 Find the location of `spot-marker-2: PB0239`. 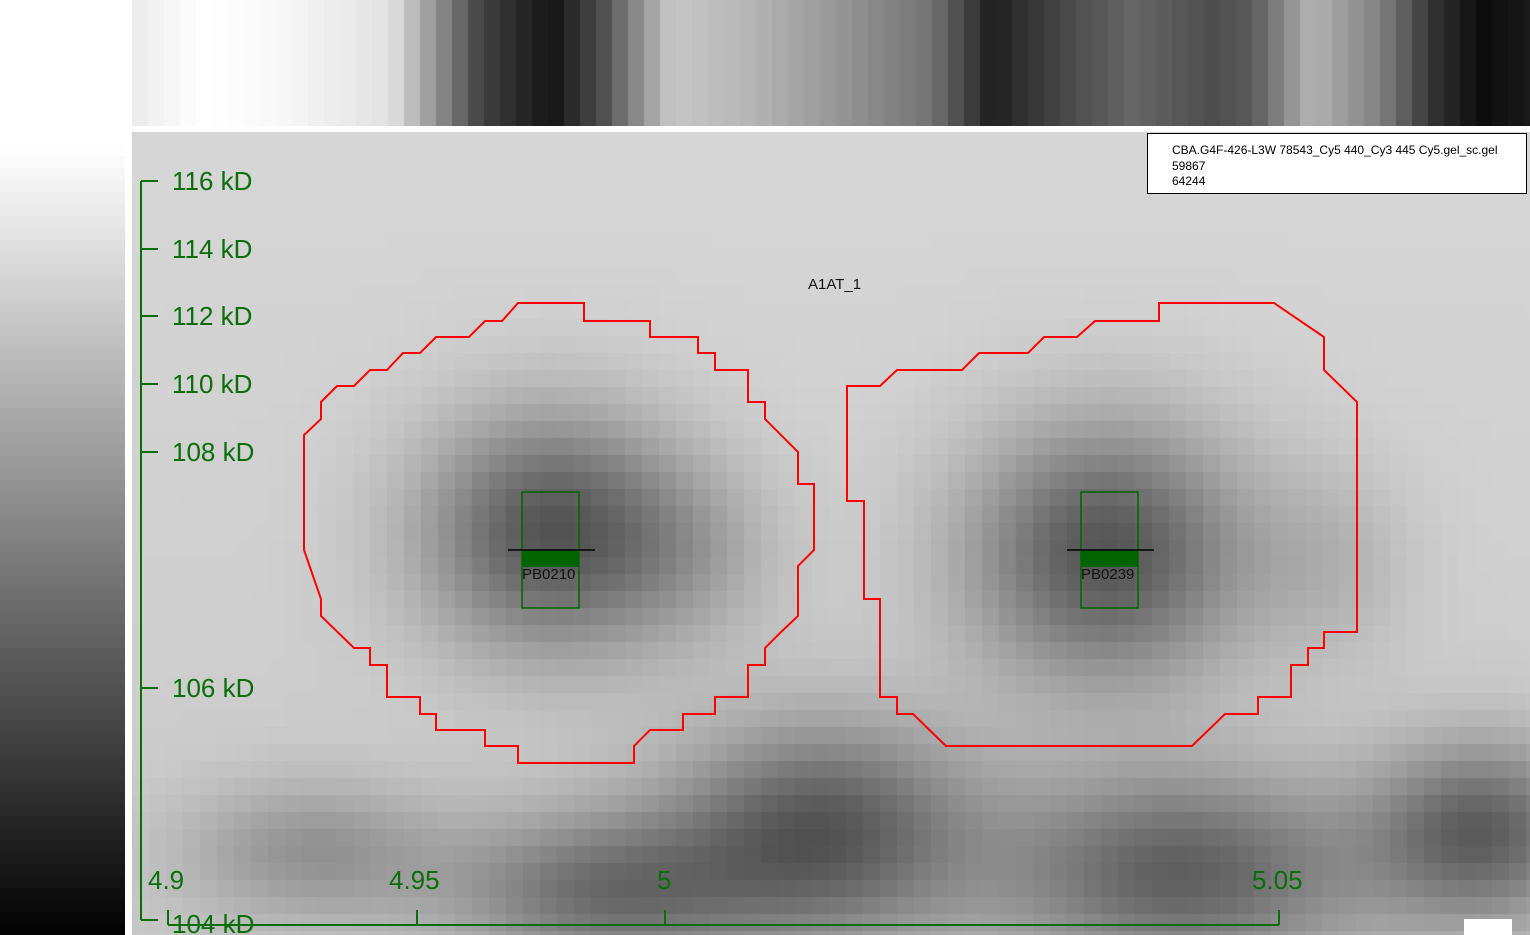

spot-marker-2: PB0239 is located at coordinates (1110, 550).